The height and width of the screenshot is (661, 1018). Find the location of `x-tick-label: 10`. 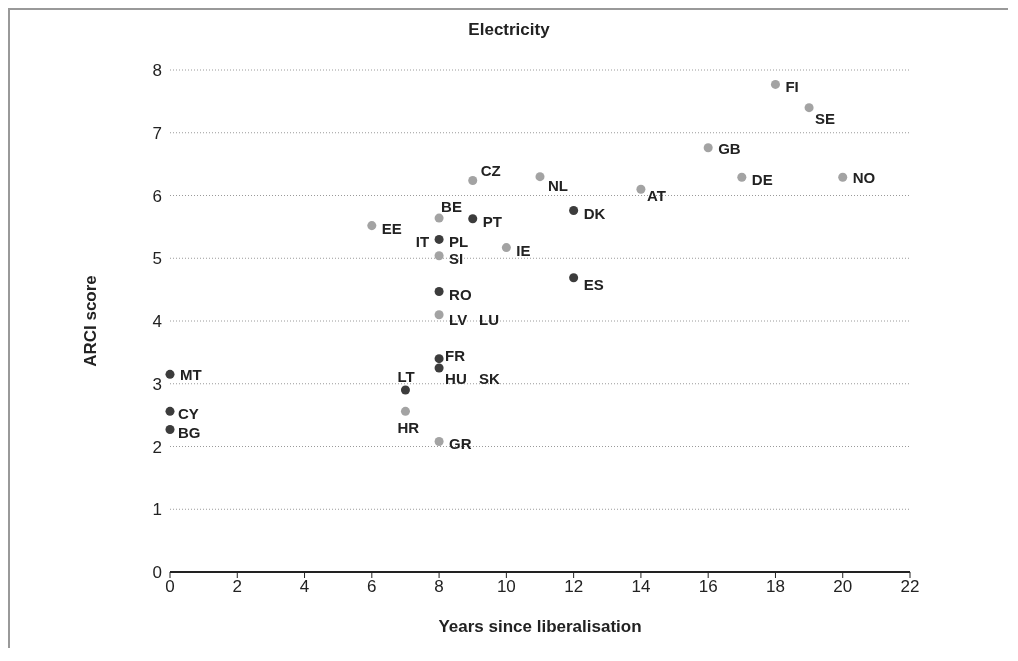

x-tick-label: 10 is located at coordinates (506, 587).